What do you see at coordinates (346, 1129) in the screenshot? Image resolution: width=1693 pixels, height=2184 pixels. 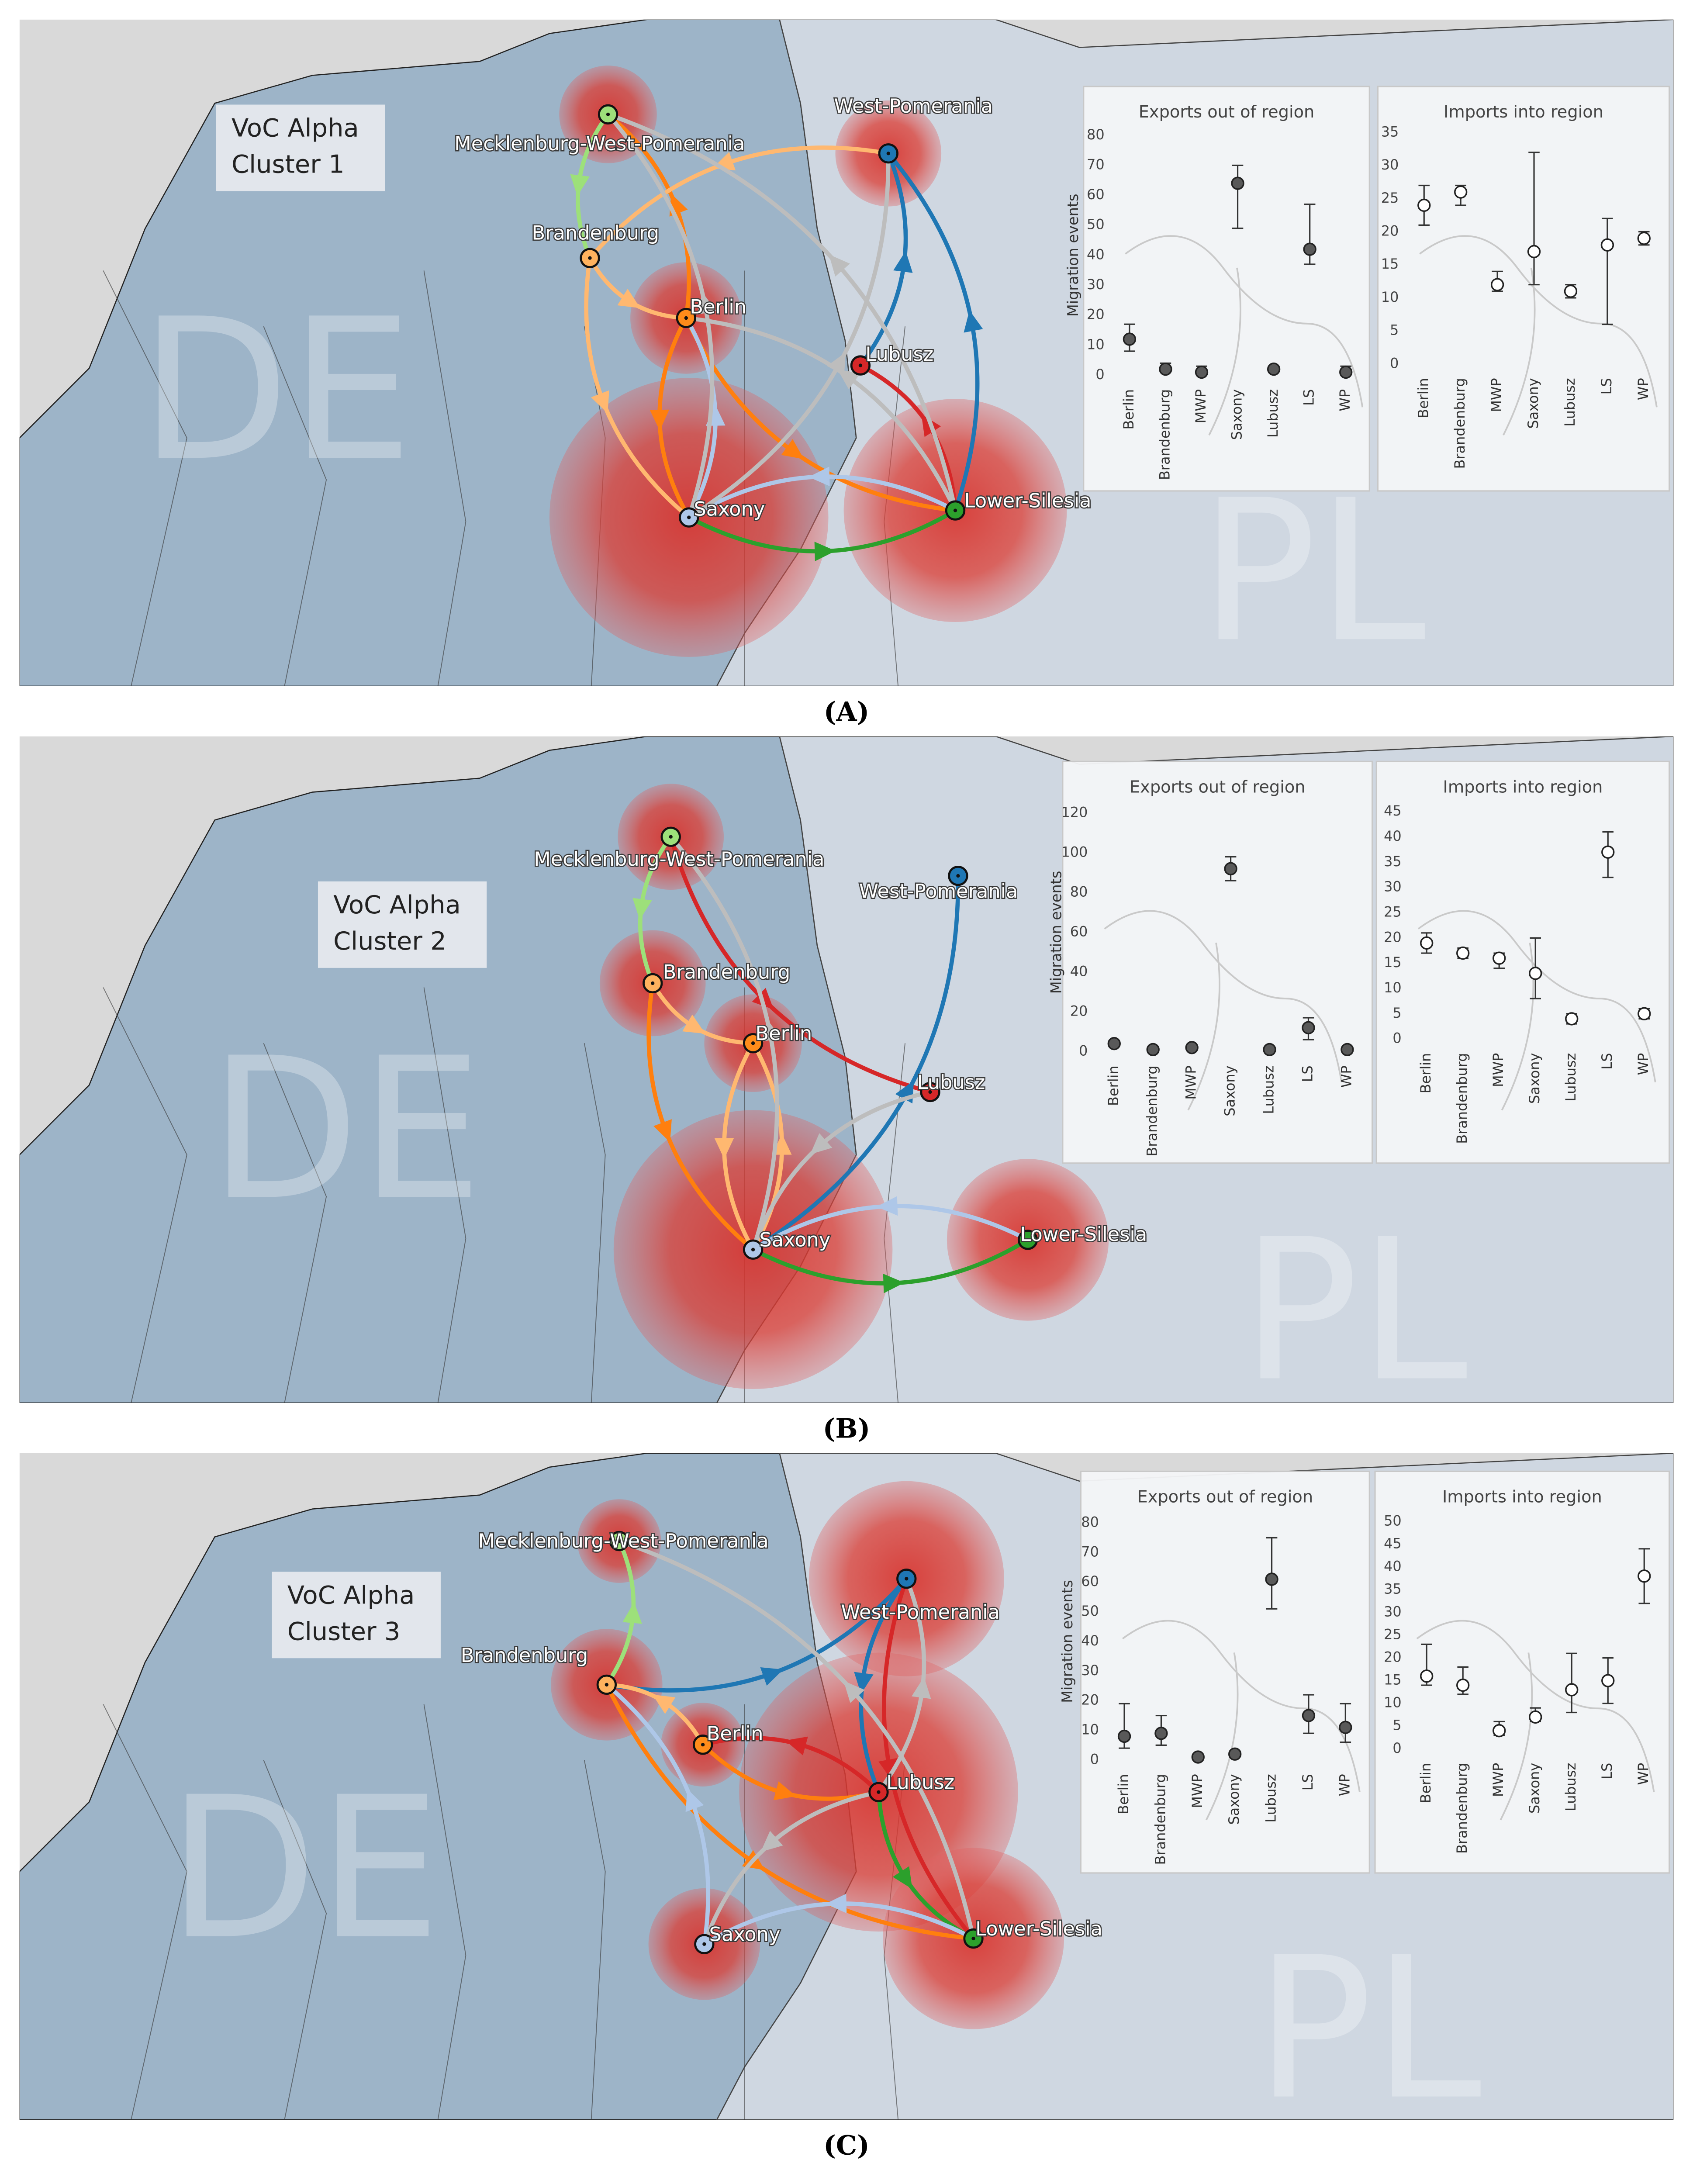 I see `country-label: DE` at bounding box center [346, 1129].